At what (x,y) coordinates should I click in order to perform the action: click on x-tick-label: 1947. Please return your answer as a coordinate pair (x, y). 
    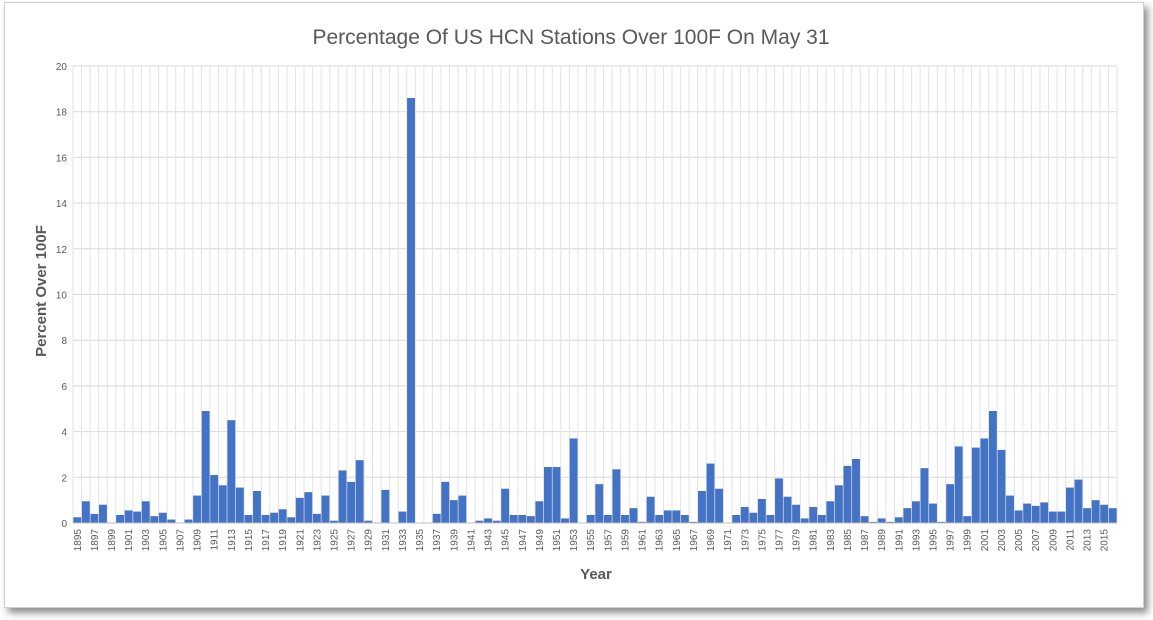
    Looking at the image, I should click on (523, 540).